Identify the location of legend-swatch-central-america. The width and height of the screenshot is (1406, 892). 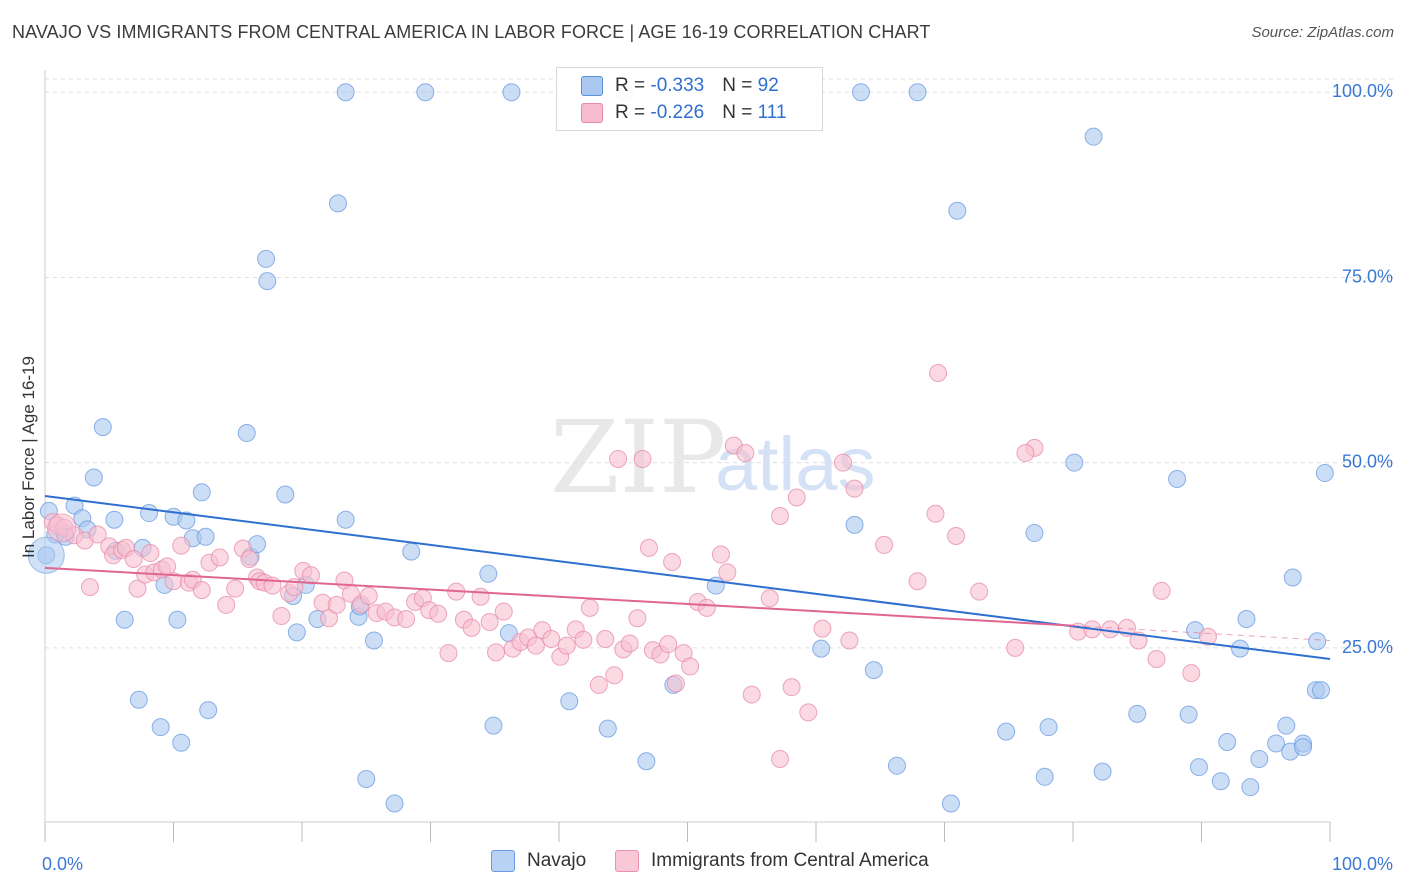
(592, 113).